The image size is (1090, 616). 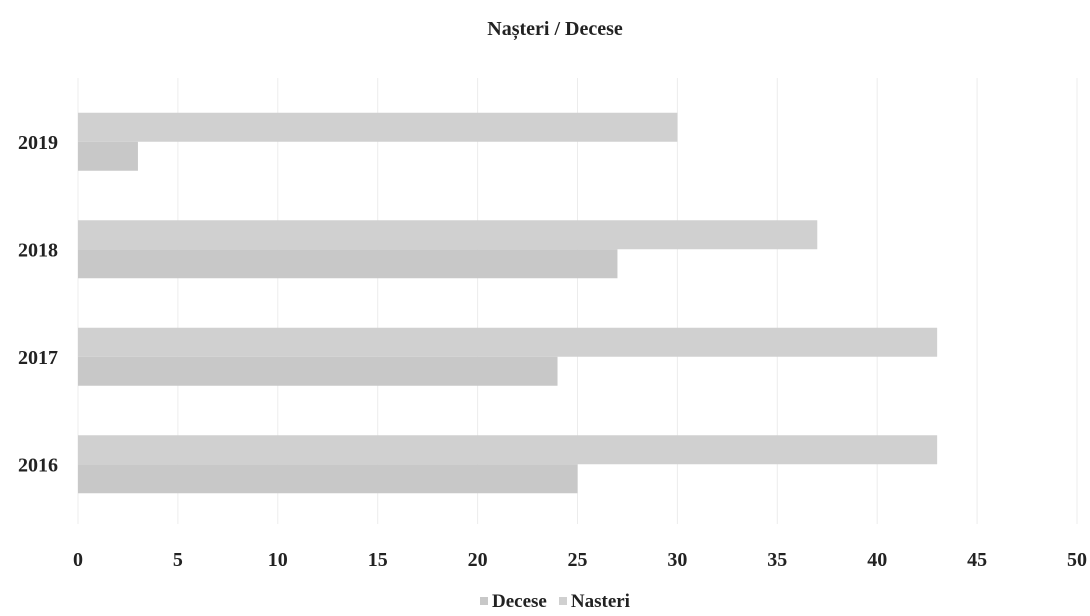 I want to click on y-tick-label: 2017, so click(x=38, y=358).